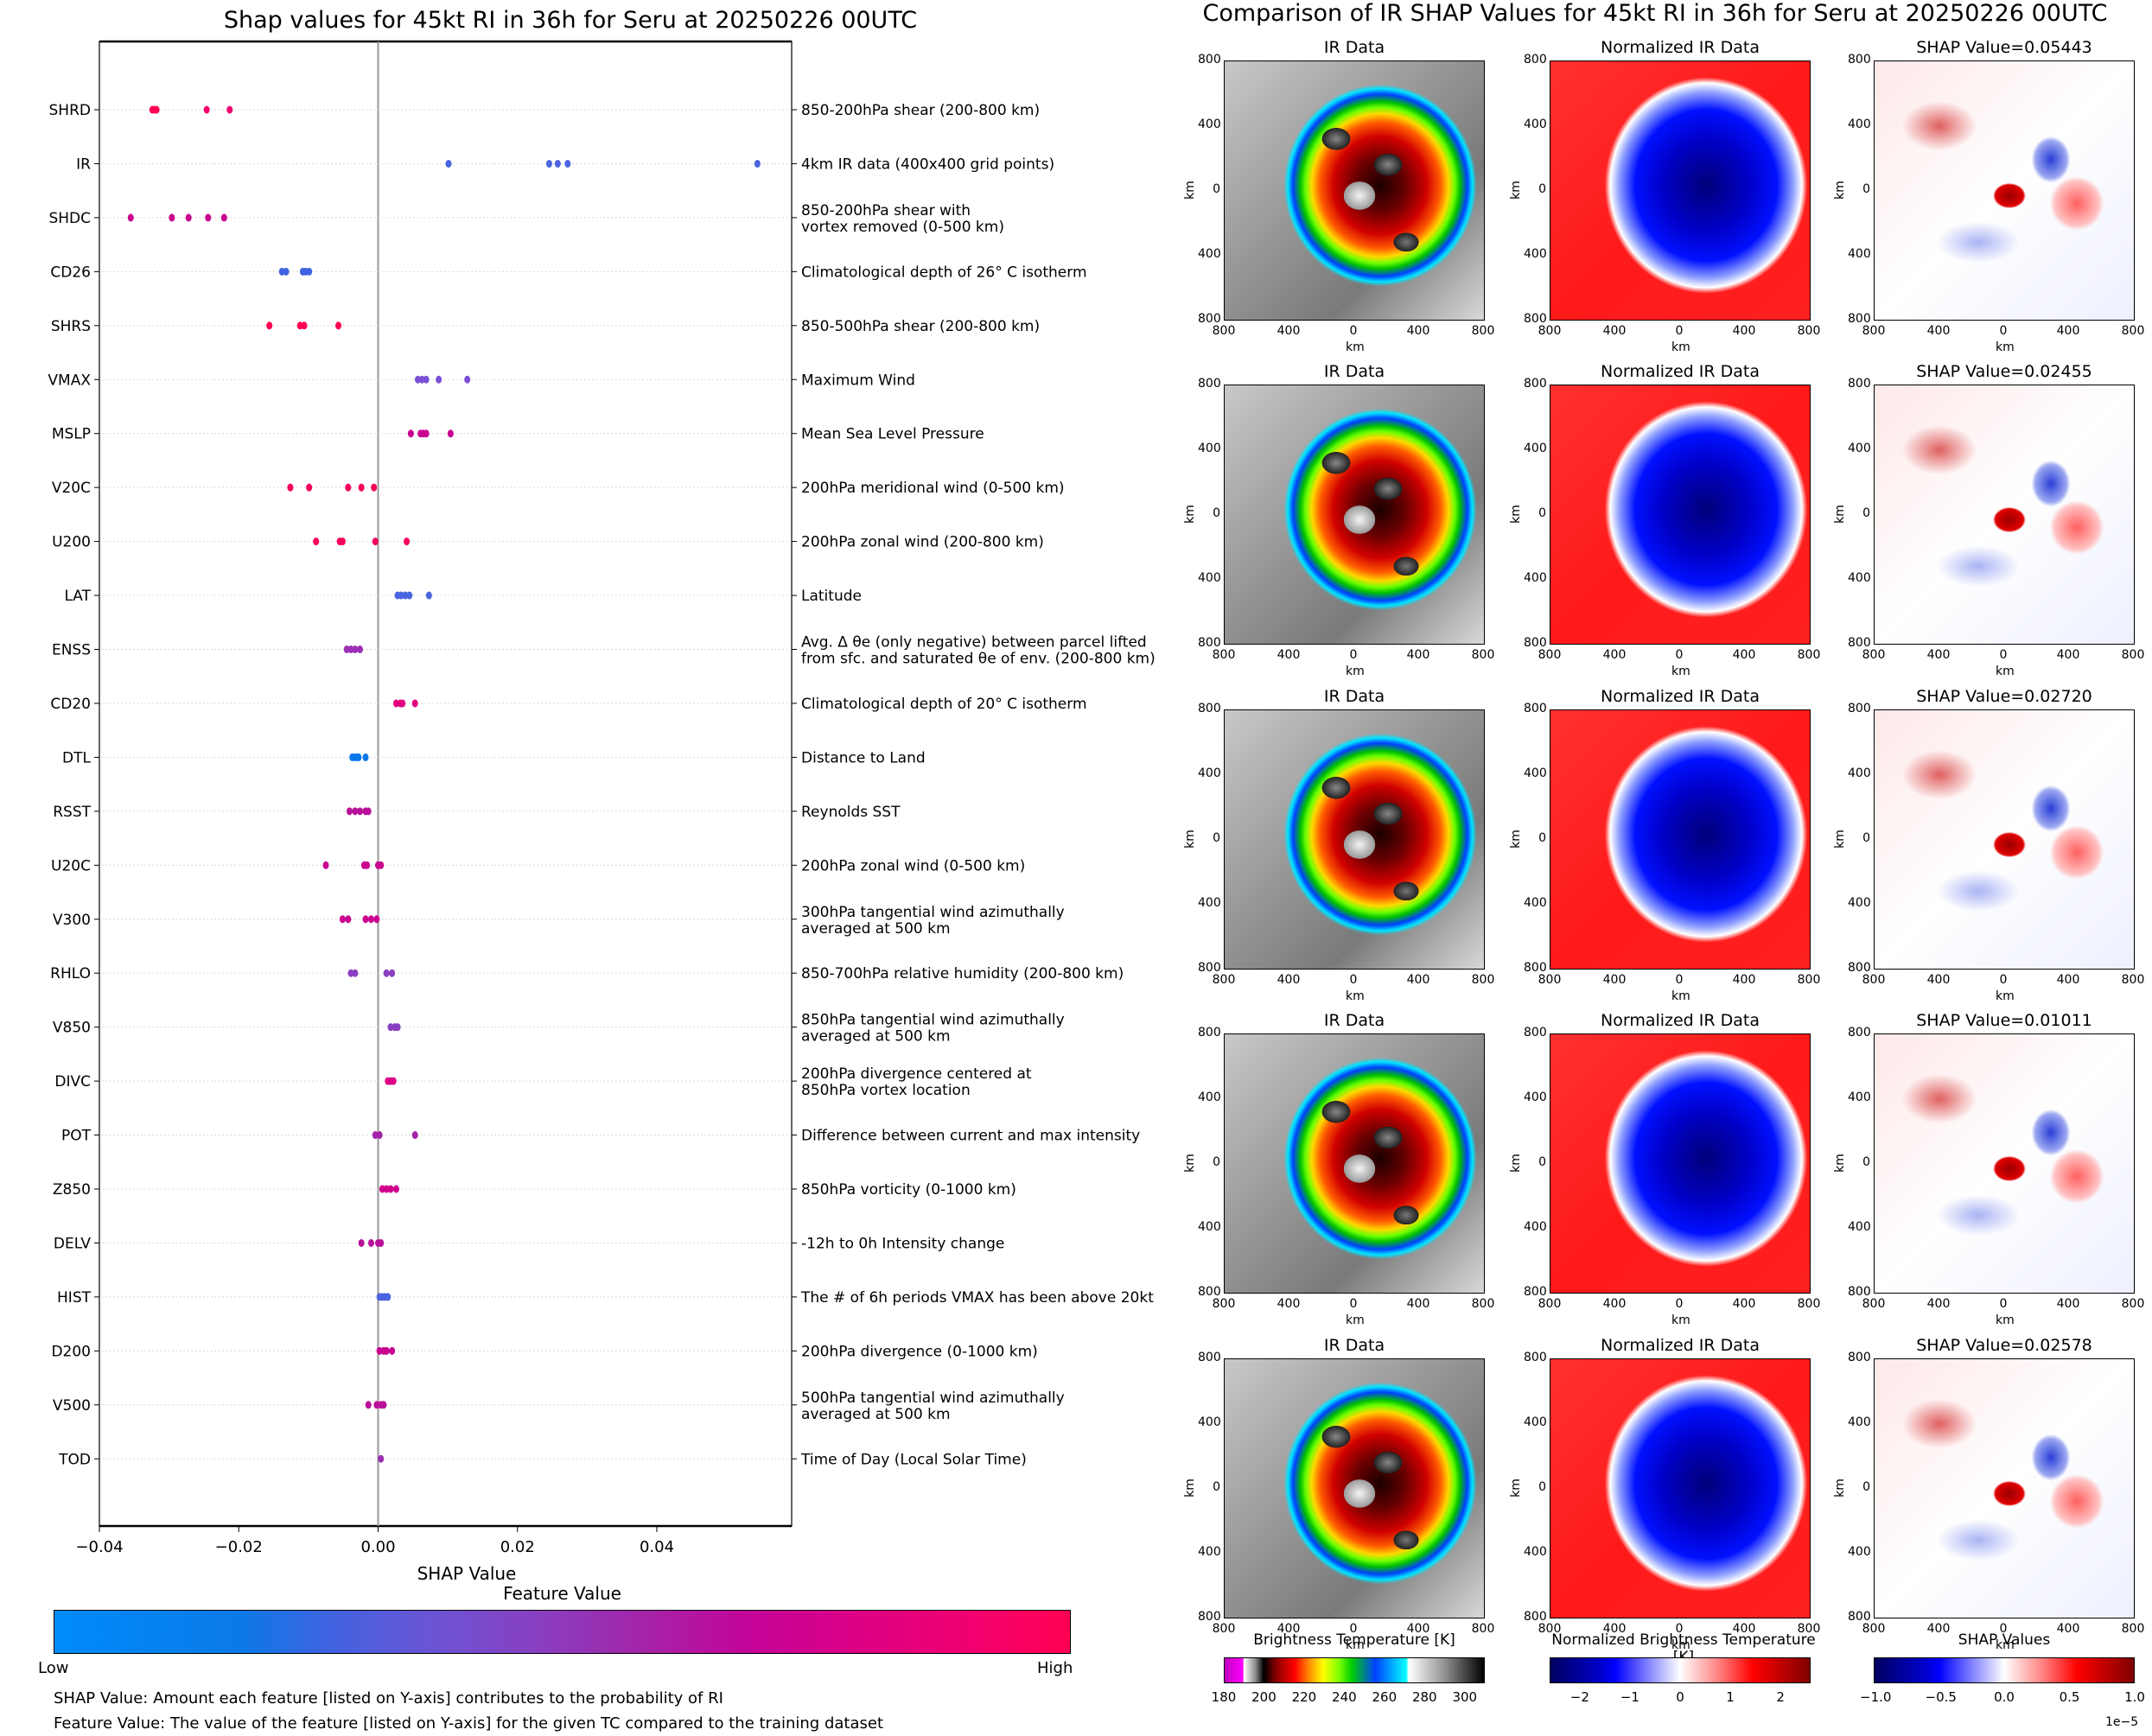 The height and width of the screenshot is (1736, 2152). Describe the element at coordinates (1344, 1697) in the screenshot. I see `colorbar-tick-label: 240` at that location.